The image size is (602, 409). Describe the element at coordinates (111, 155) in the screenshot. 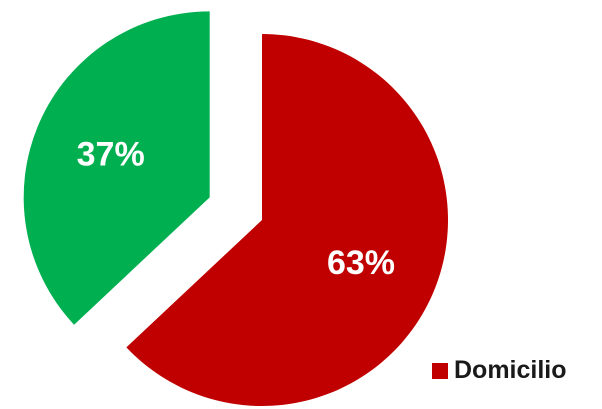

I see `slice-label-other: 37%` at that location.